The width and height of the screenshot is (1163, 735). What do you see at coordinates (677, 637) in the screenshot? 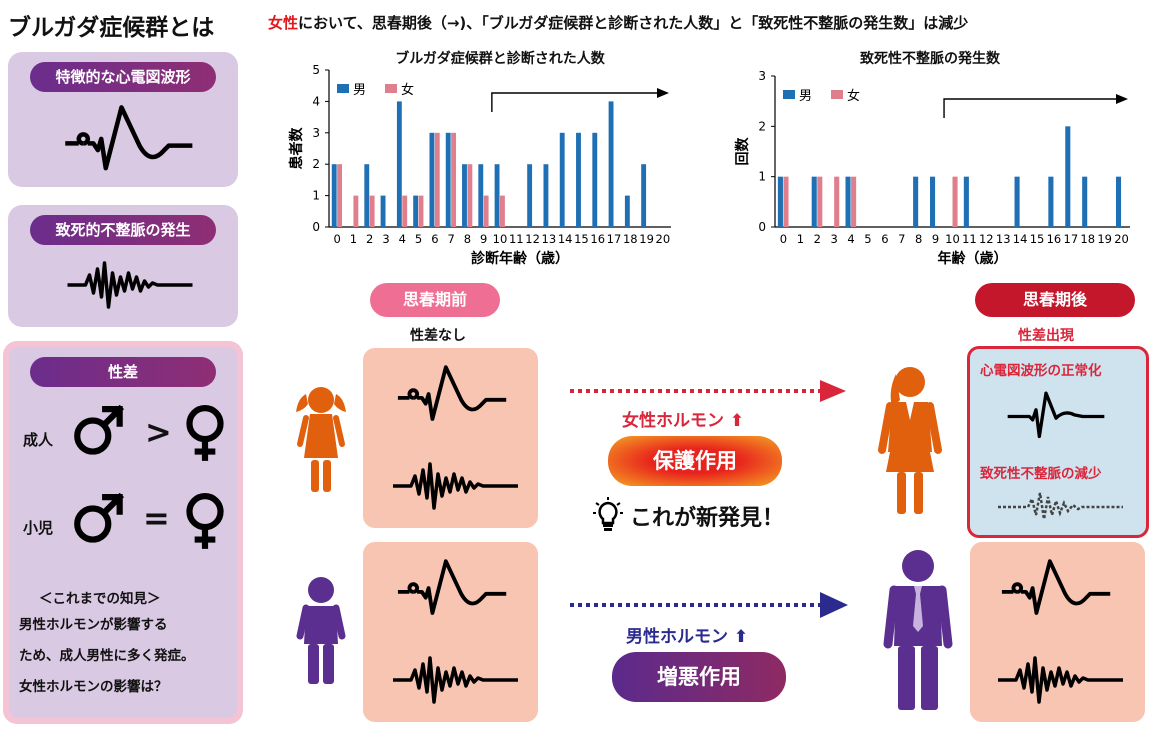
I see `male-hormone-text: 男性ホルモン` at bounding box center [677, 637].